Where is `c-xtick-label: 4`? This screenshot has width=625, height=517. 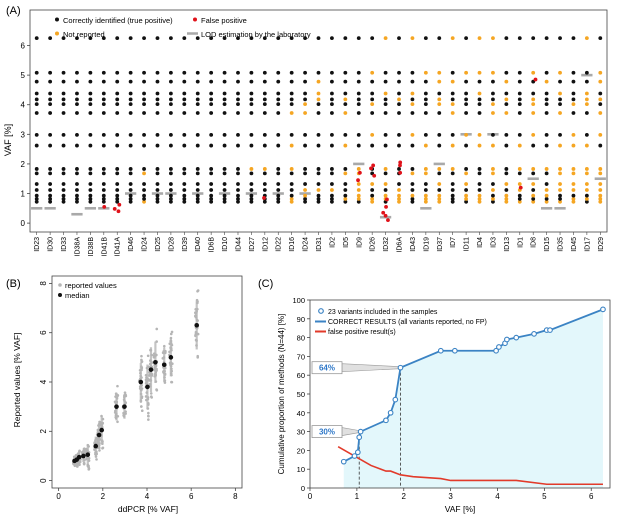 c-xtick-label: 4 is located at coordinates (497, 496).